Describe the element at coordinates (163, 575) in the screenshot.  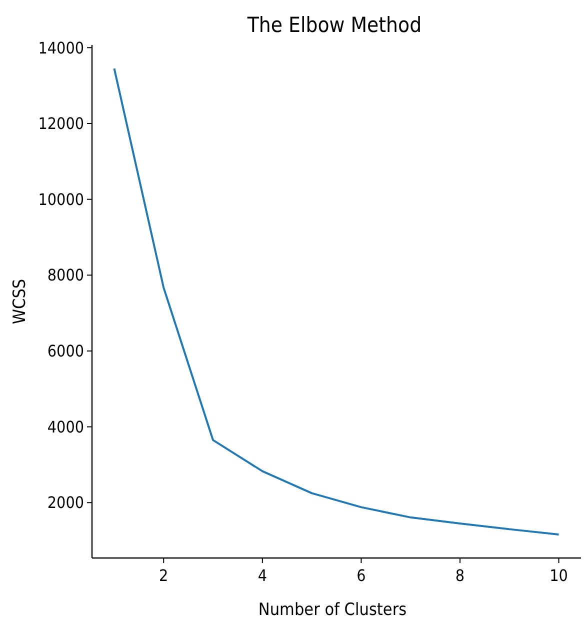
I see `x-tick-label: 2` at that location.